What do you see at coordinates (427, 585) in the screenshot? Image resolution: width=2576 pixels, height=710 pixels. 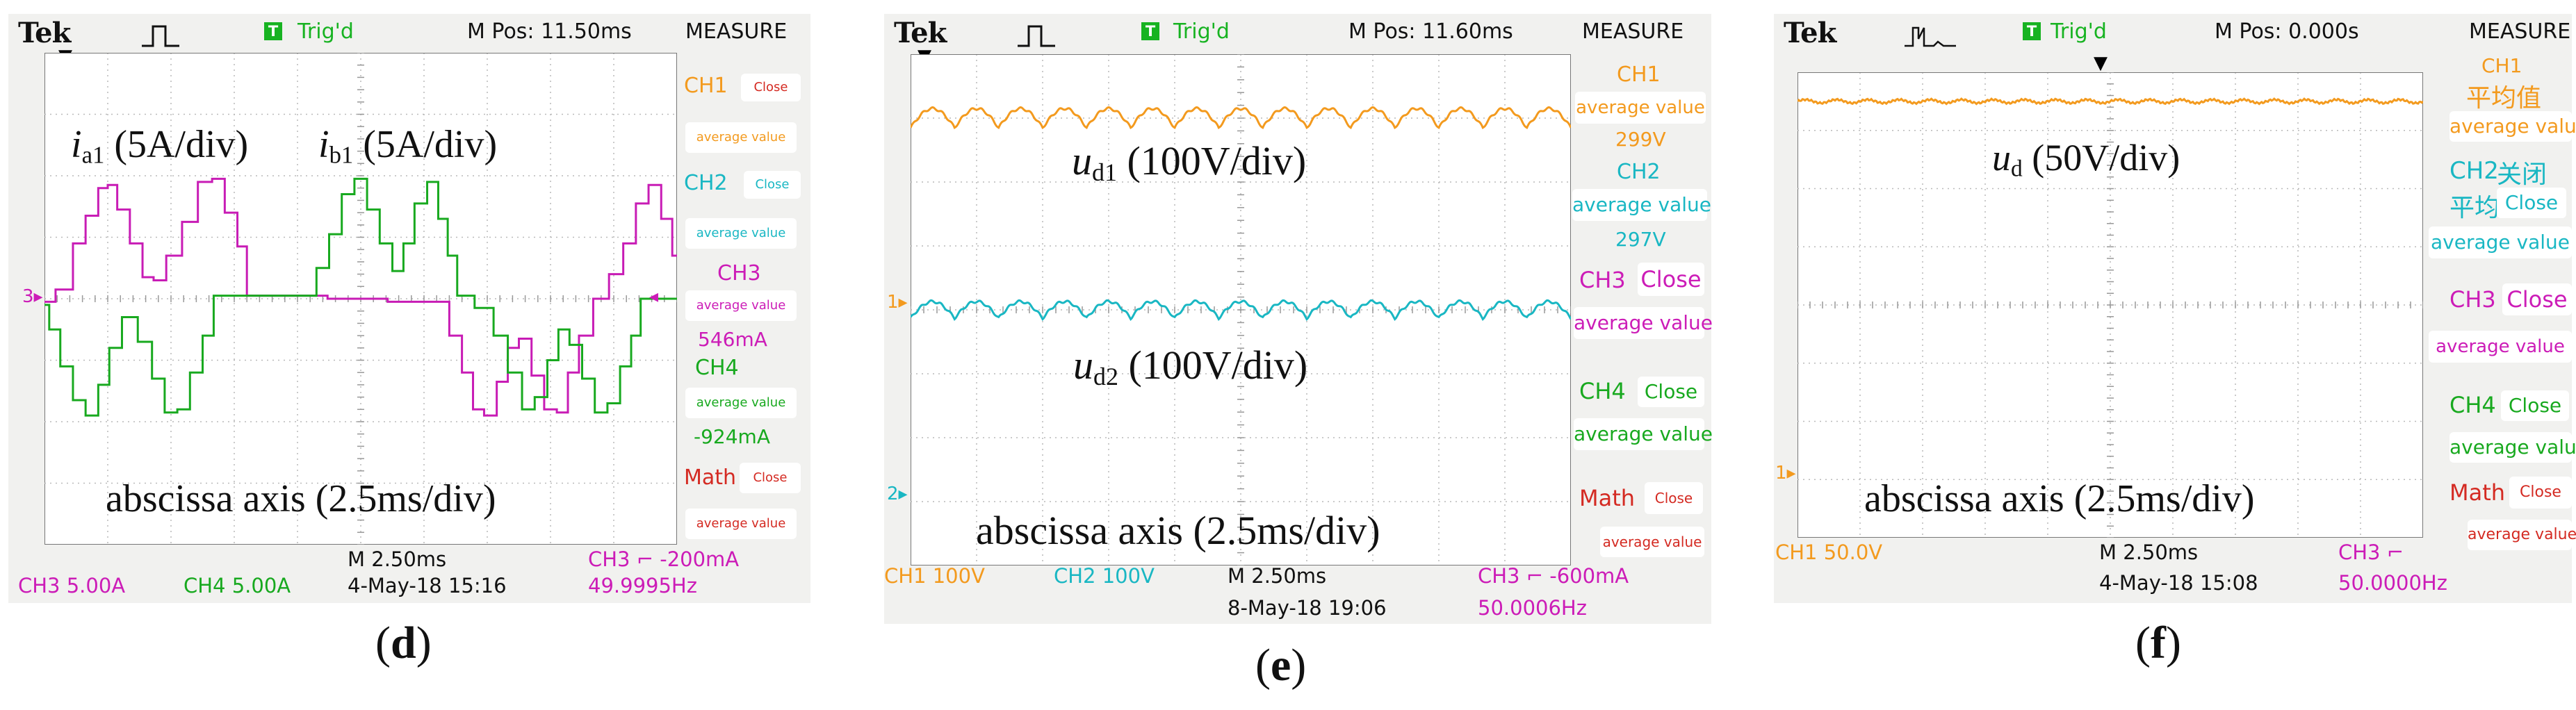 I see `date-time: 4-May-18 15:16` at bounding box center [427, 585].